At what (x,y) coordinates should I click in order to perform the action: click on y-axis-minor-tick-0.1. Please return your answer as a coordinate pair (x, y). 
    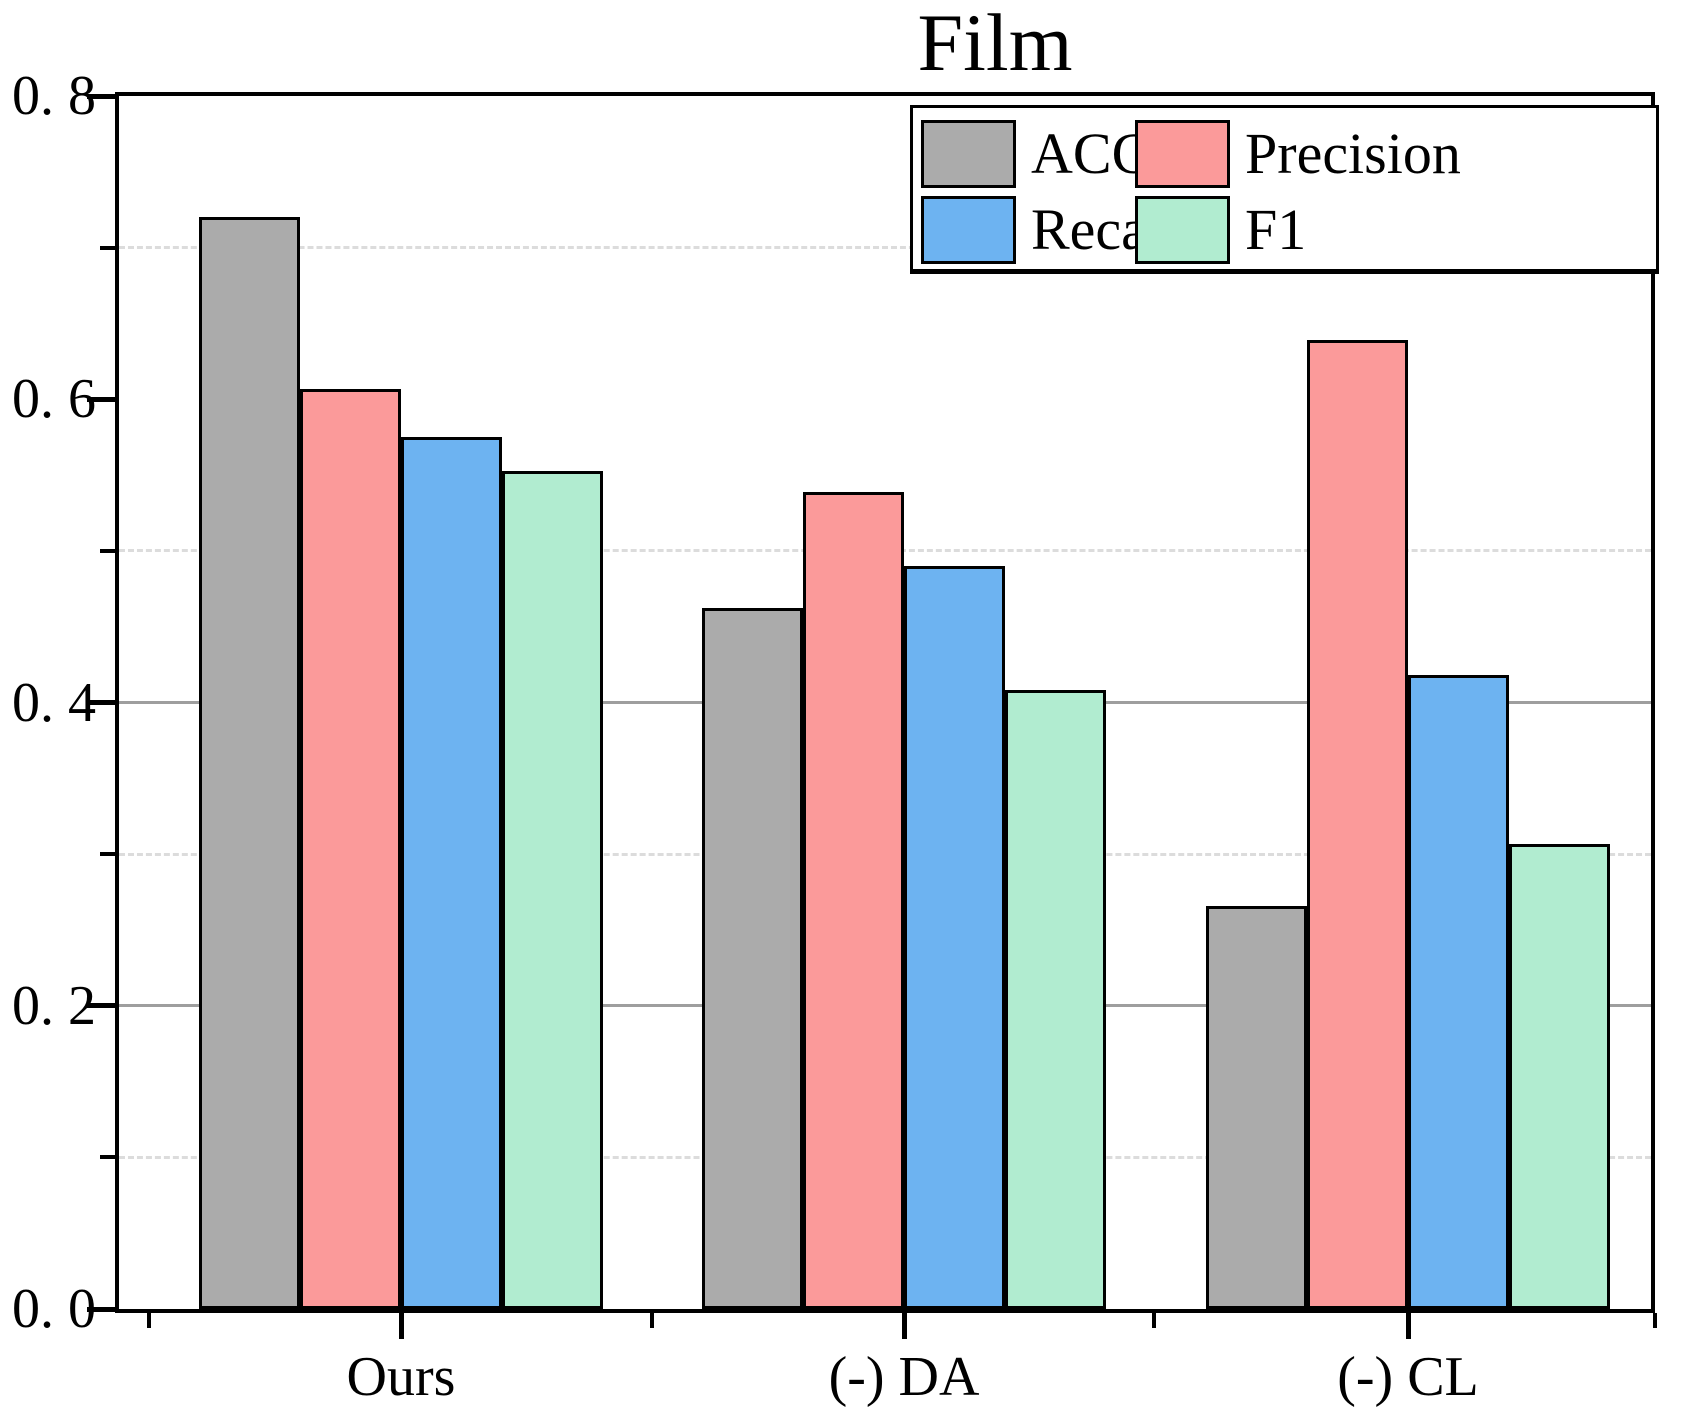
    Looking at the image, I should click on (107, 1157).